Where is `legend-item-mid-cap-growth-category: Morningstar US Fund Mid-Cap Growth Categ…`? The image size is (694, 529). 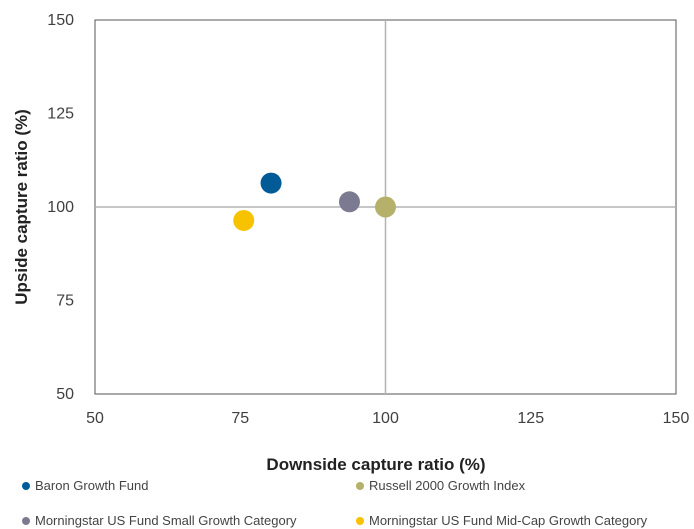 legend-item-mid-cap-growth-category: Morningstar US Fund Mid-Cap Growth Categ… is located at coordinates (501, 520).